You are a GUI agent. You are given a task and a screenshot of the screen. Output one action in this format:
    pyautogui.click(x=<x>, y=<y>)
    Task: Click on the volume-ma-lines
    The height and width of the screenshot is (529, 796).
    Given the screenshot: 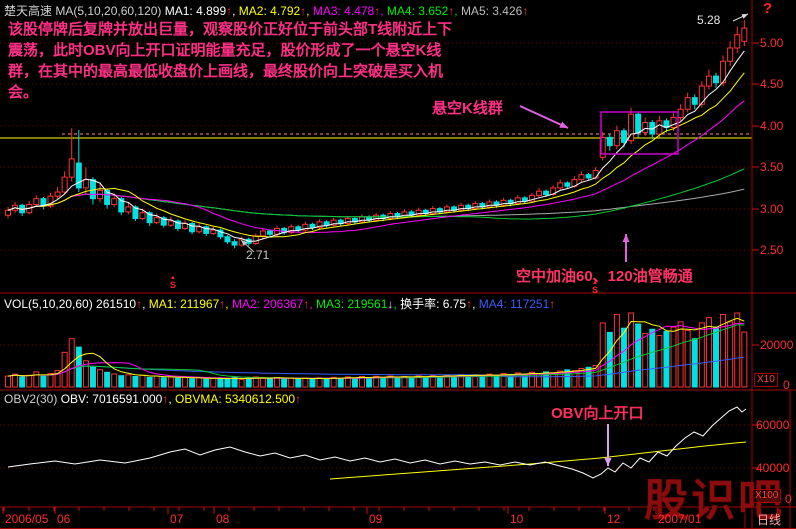 What is the action you would take?
    pyautogui.click(x=376, y=348)
    